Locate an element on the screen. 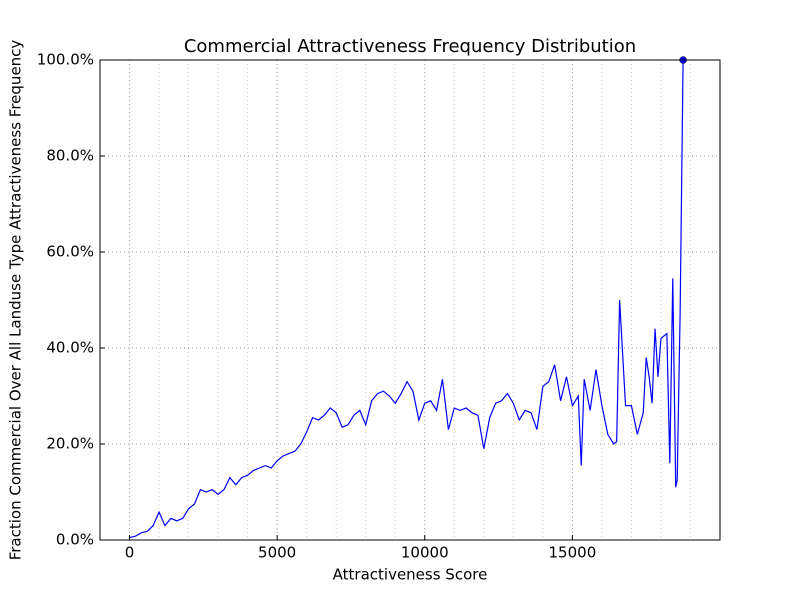 This screenshot has height=604, width=800. x-tick-label: 15000 is located at coordinates (573, 553).